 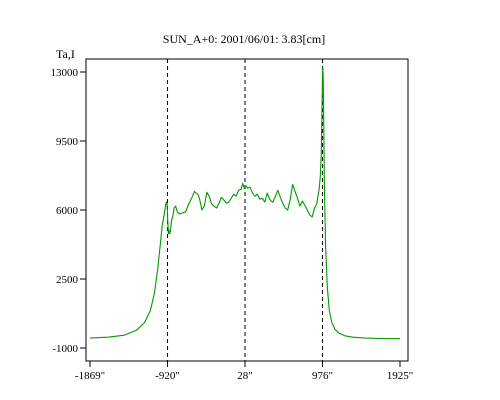 I want to click on x-tick-label-3: 976", so click(x=322, y=376).